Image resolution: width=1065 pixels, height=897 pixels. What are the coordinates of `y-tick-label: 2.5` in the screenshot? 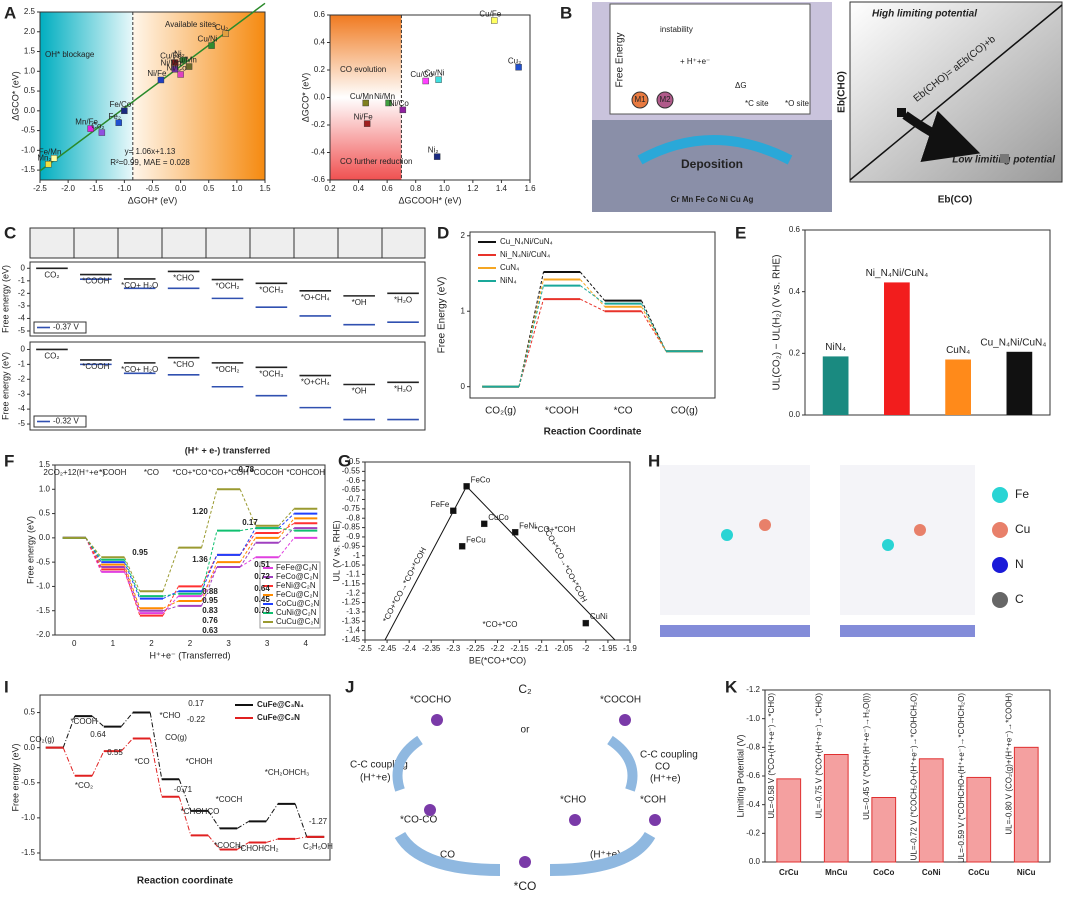 It's located at (30, 11).